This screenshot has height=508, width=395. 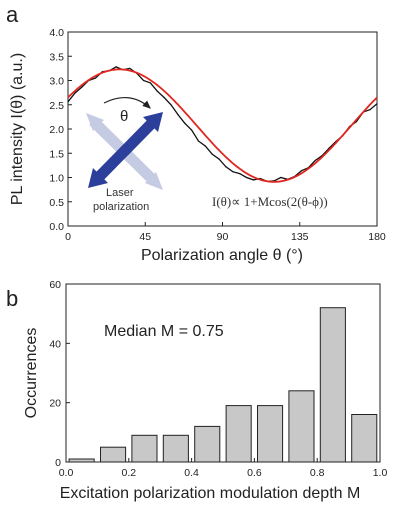 What do you see at coordinates (56, 106) in the screenshot?
I see `panel-a-y-tick-label: 2.5` at bounding box center [56, 106].